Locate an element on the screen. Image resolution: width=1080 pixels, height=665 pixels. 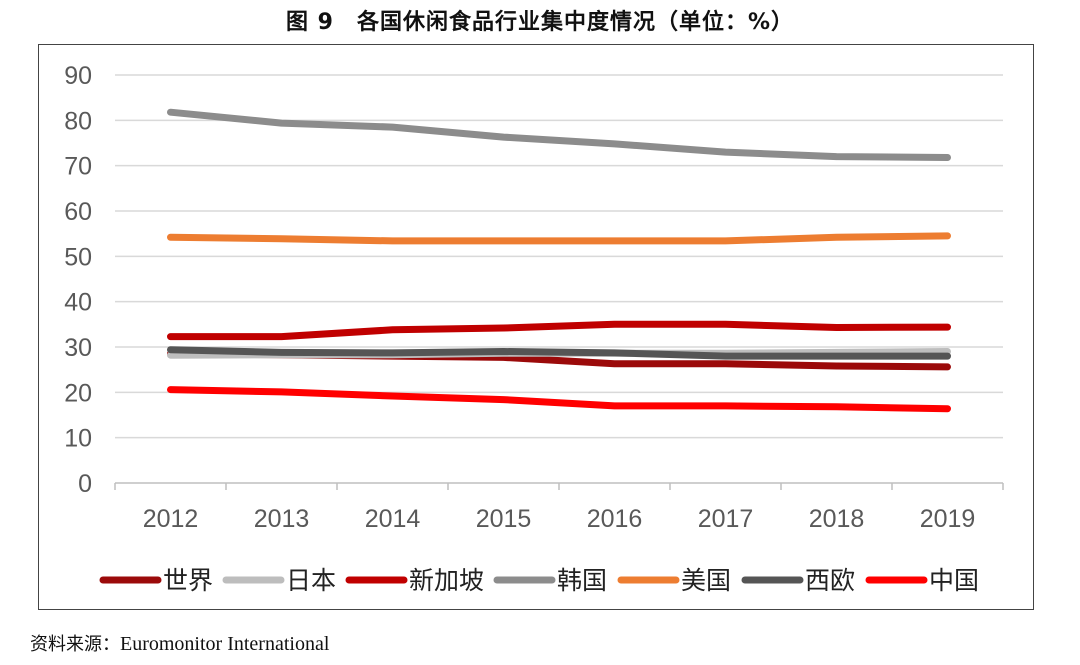
x-tick-label: 2017 is located at coordinates (726, 519).